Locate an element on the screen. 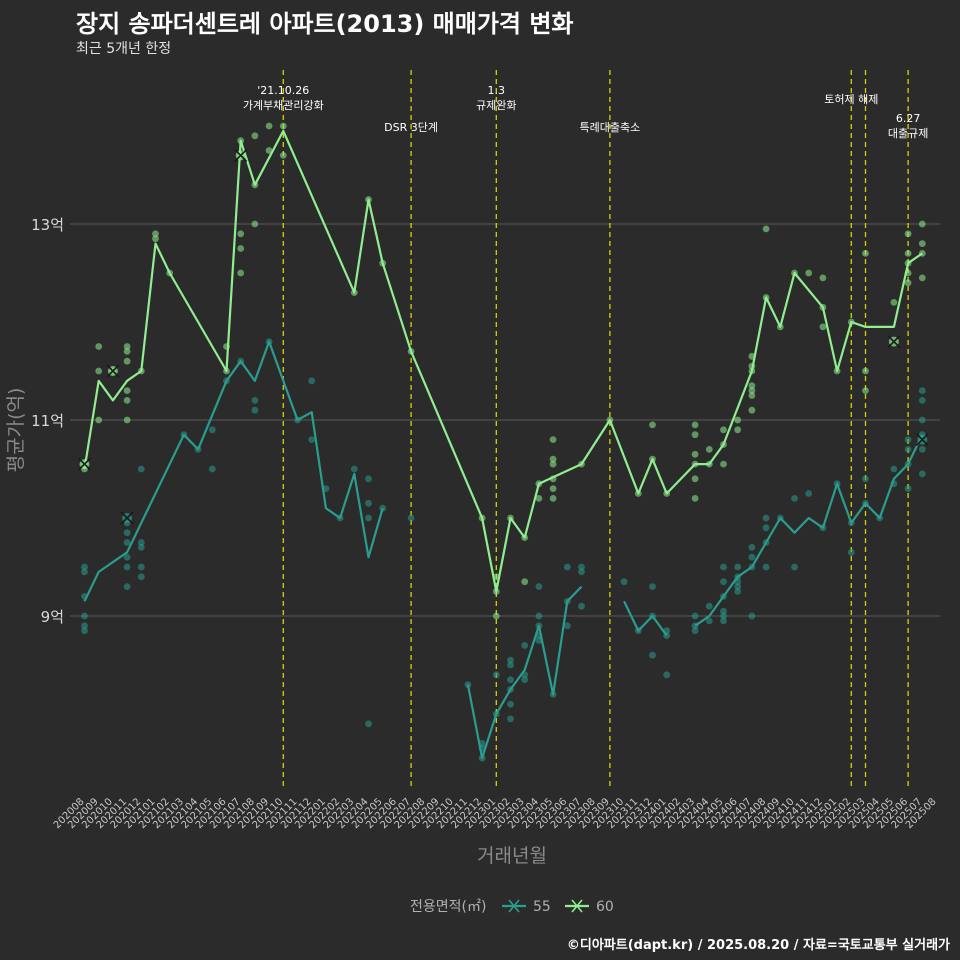 This screenshot has height=960, width=960. y-tick-label: 9억 is located at coordinates (52, 617).